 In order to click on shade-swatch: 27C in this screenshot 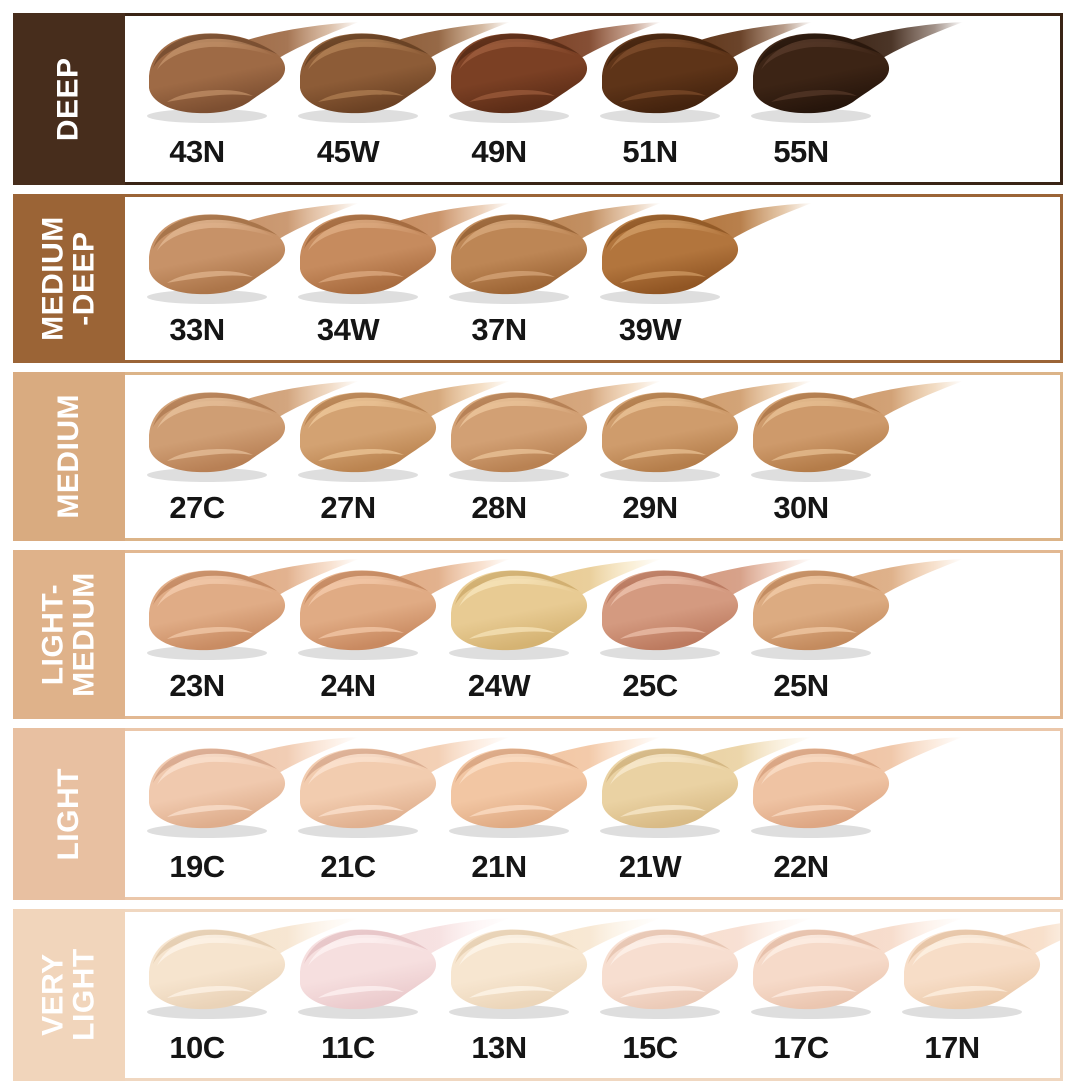, I will do `click(253, 456)`.